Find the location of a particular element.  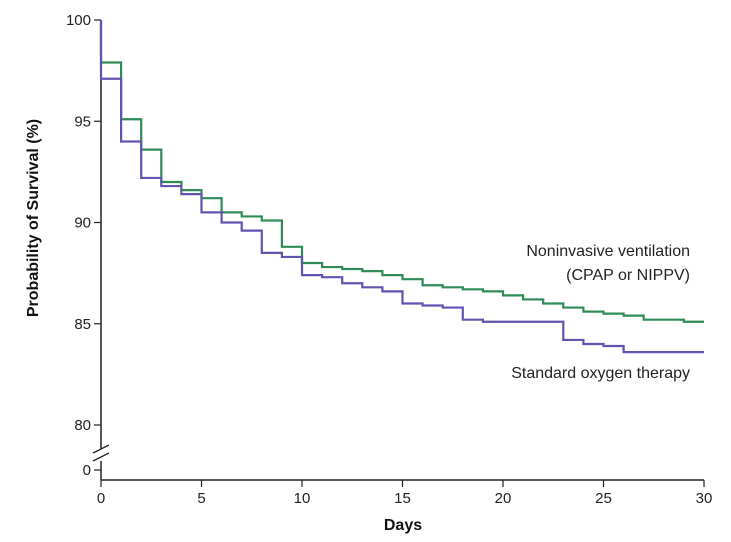

series-label: Noninvasive ventilation is located at coordinates (608, 251).